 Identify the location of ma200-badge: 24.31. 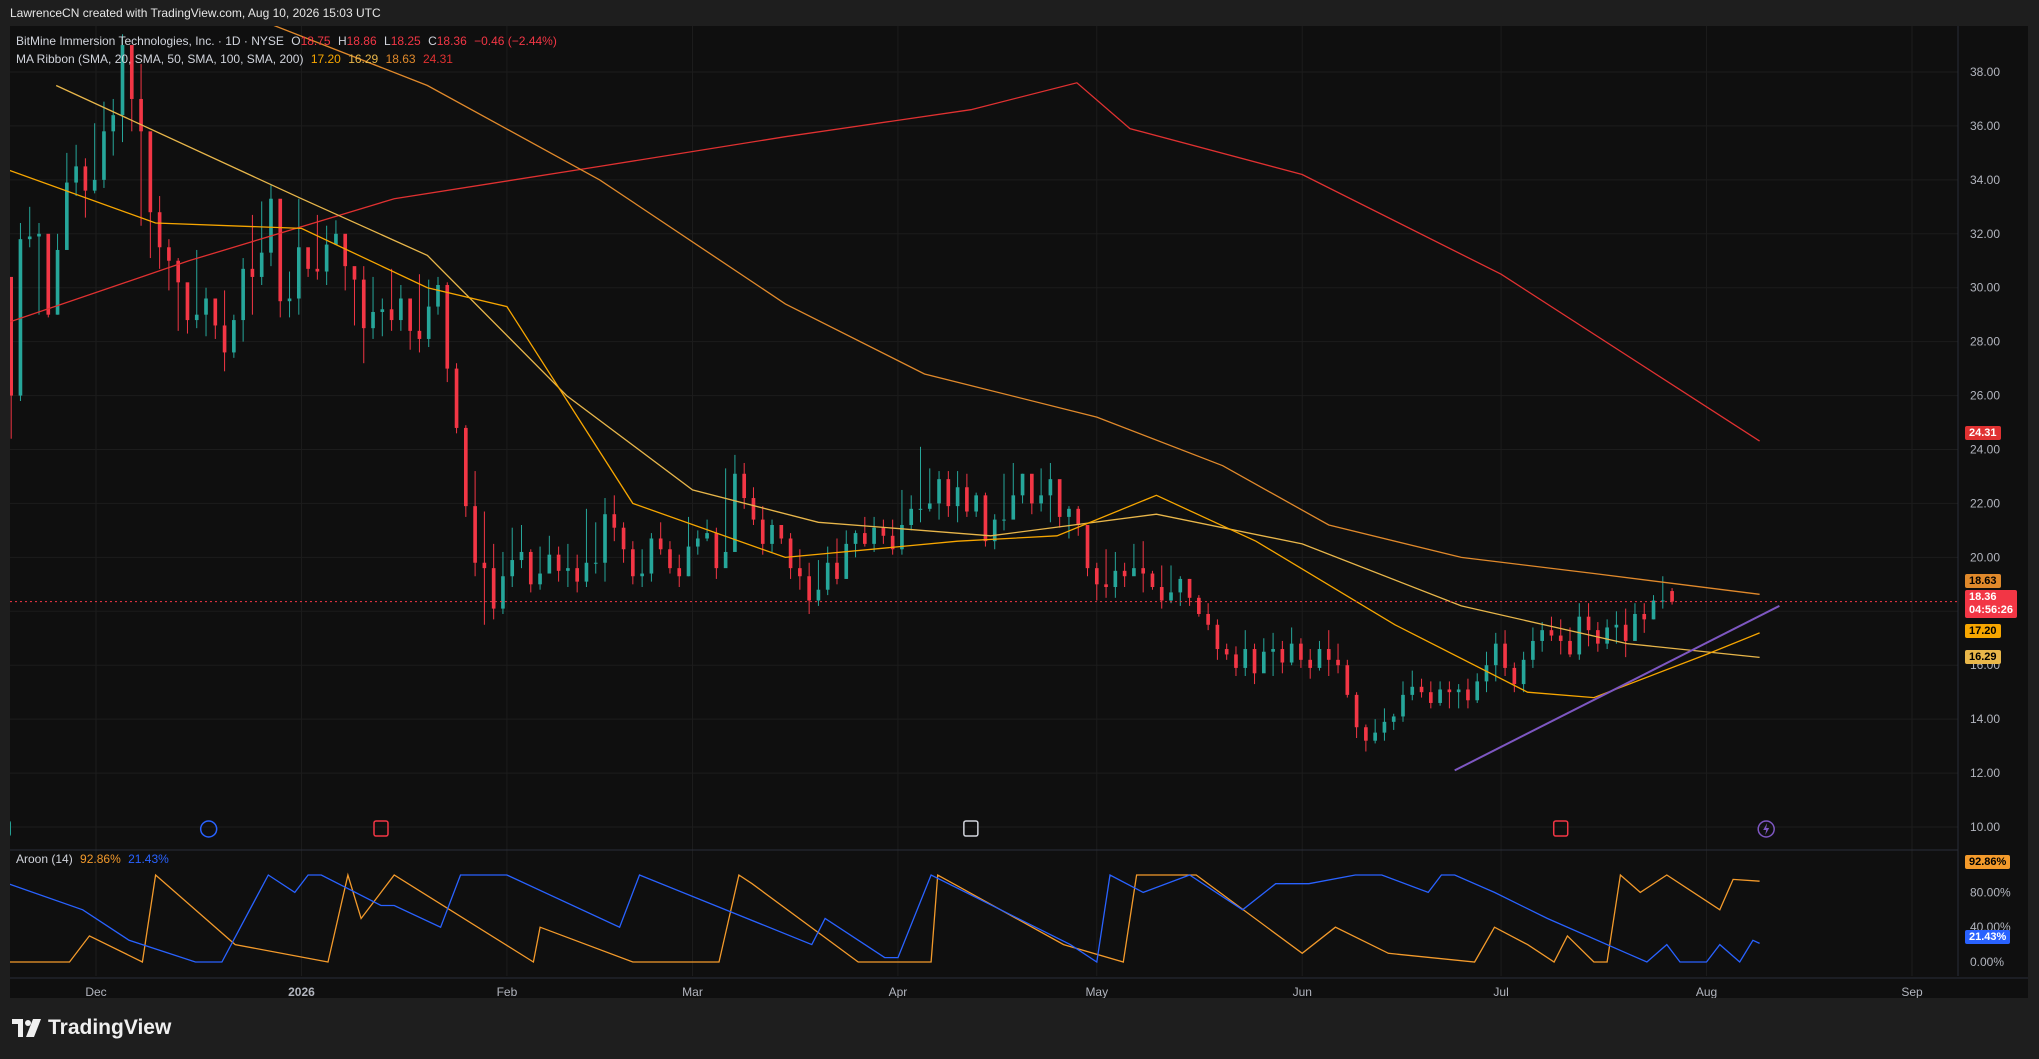
(1983, 433).